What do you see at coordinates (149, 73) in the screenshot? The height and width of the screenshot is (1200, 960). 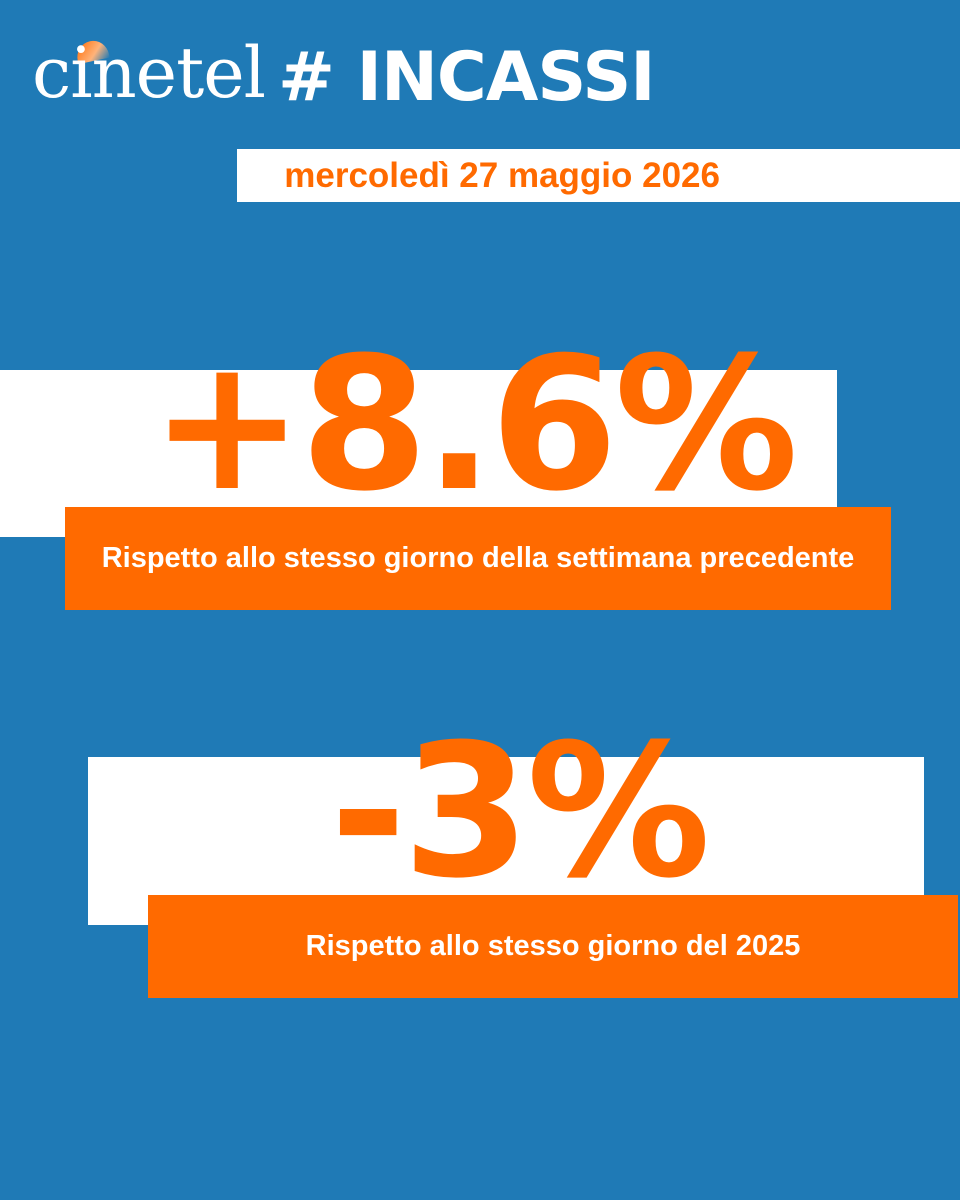 I see `brand-logo: cinetel` at bounding box center [149, 73].